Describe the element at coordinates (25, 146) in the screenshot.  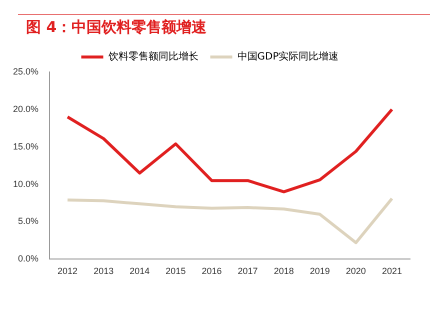
I see `y-tick-label: 15.0%` at that location.